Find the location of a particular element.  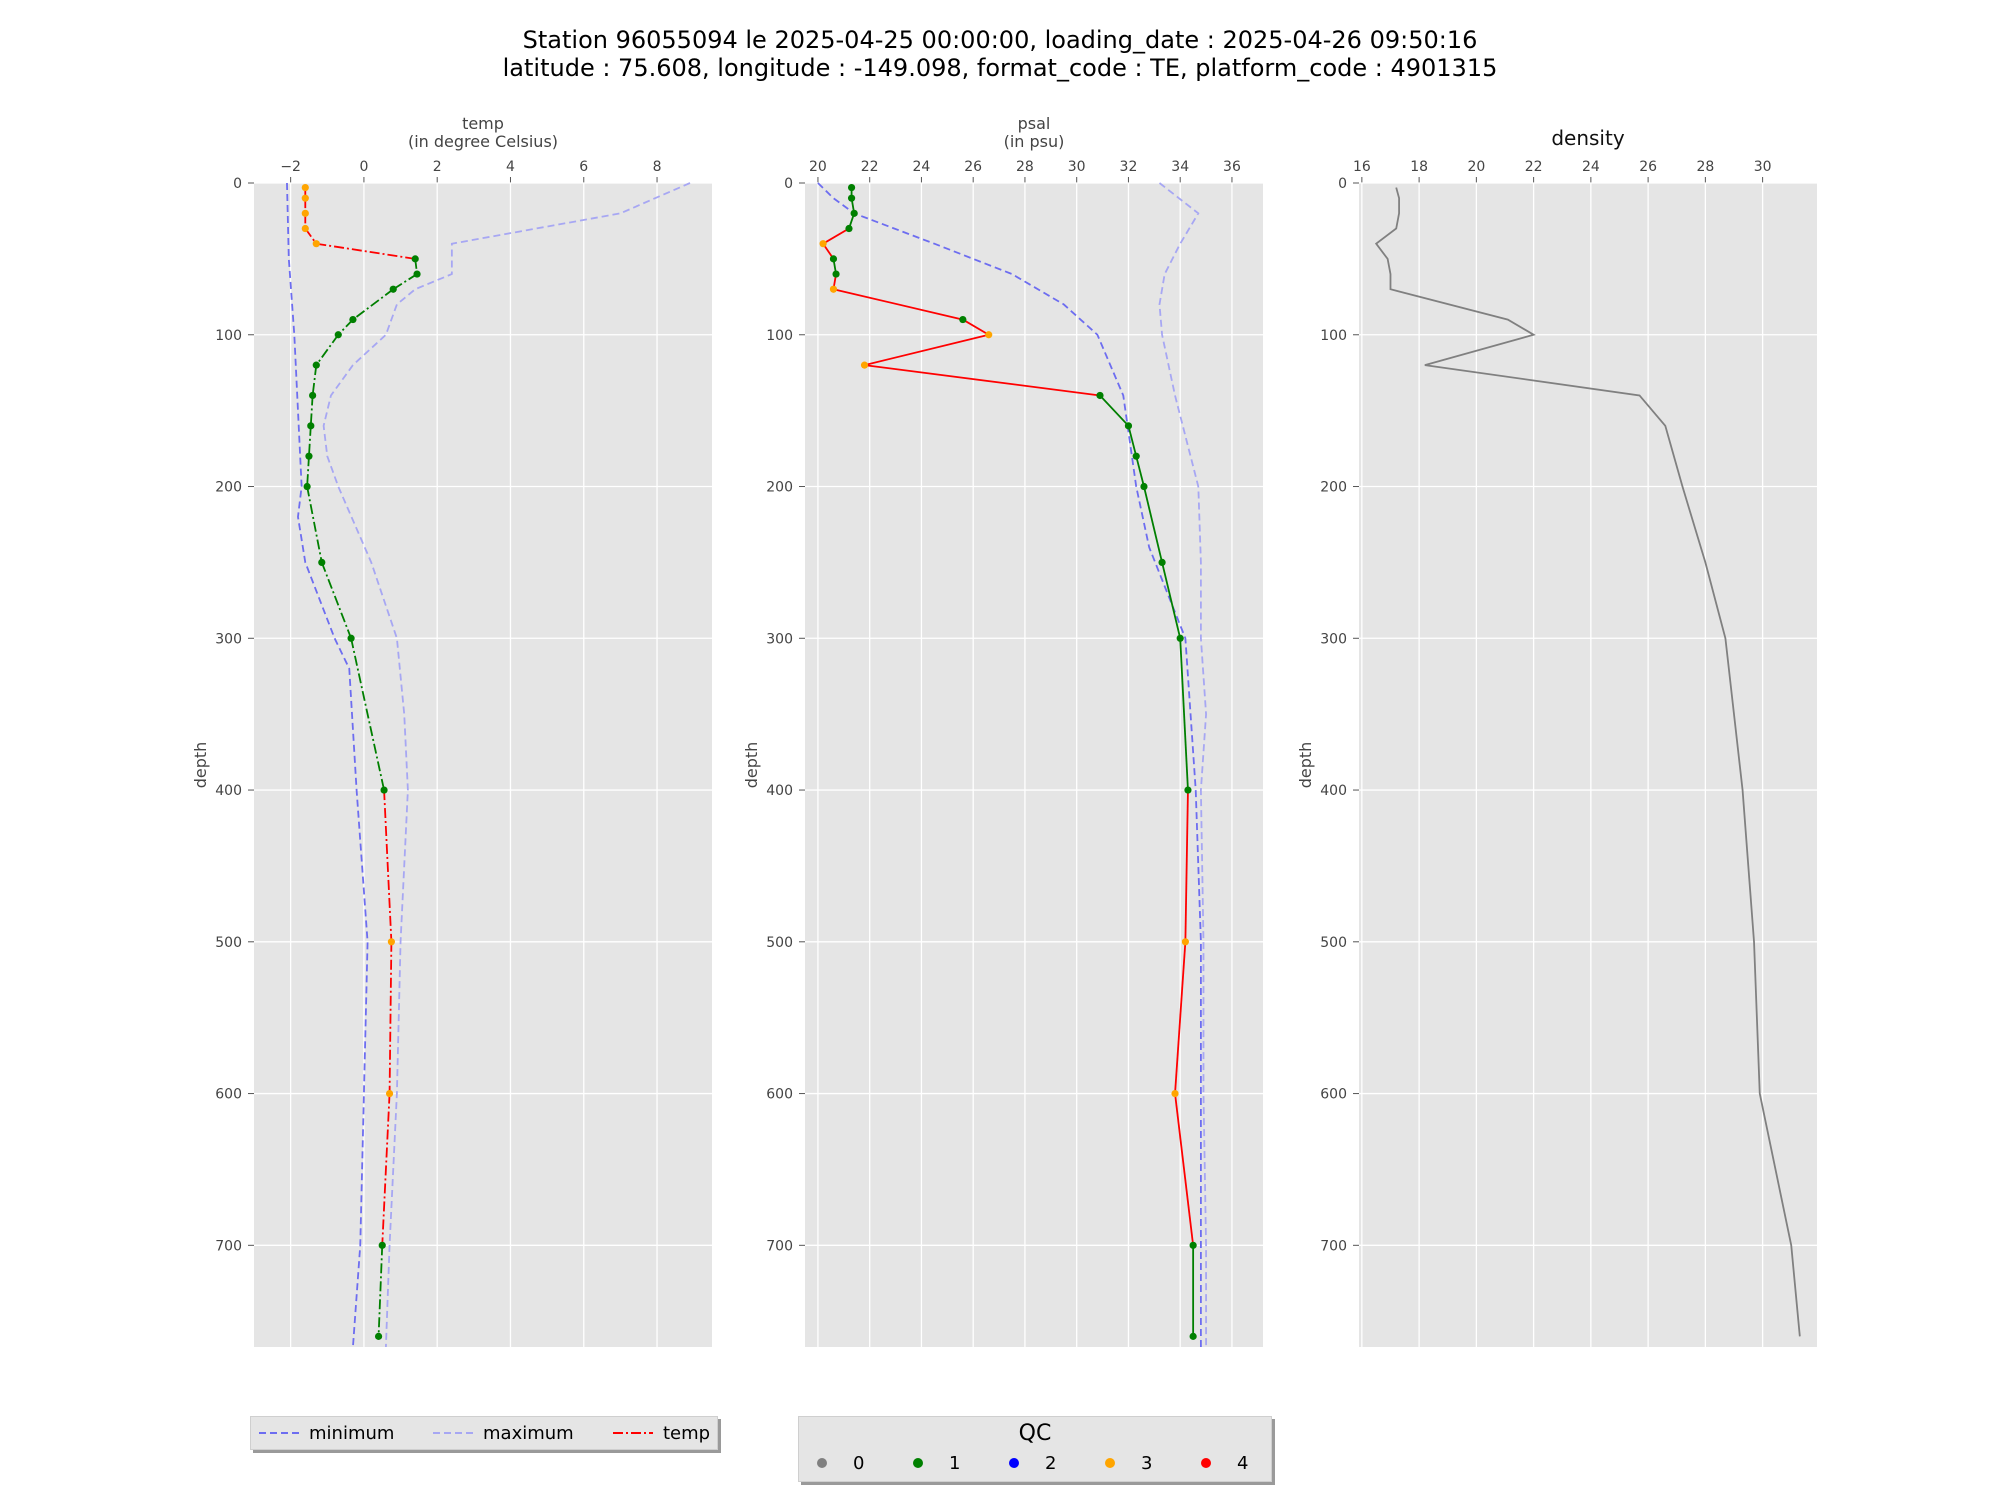

x-tick-label: 20 is located at coordinates (1476, 167).